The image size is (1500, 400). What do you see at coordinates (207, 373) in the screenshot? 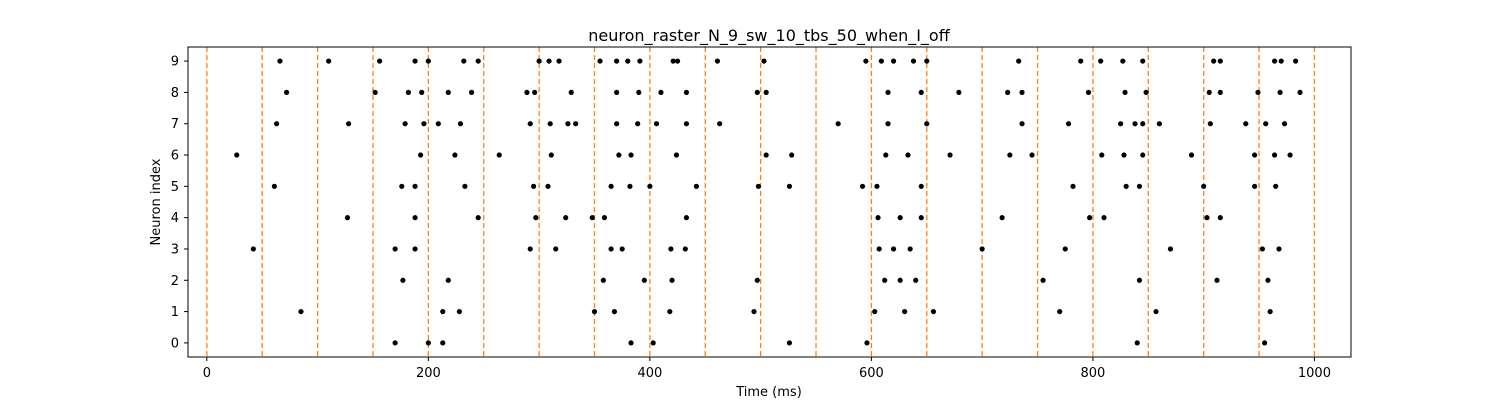
I see `x-tick-label-0: 0` at bounding box center [207, 373].